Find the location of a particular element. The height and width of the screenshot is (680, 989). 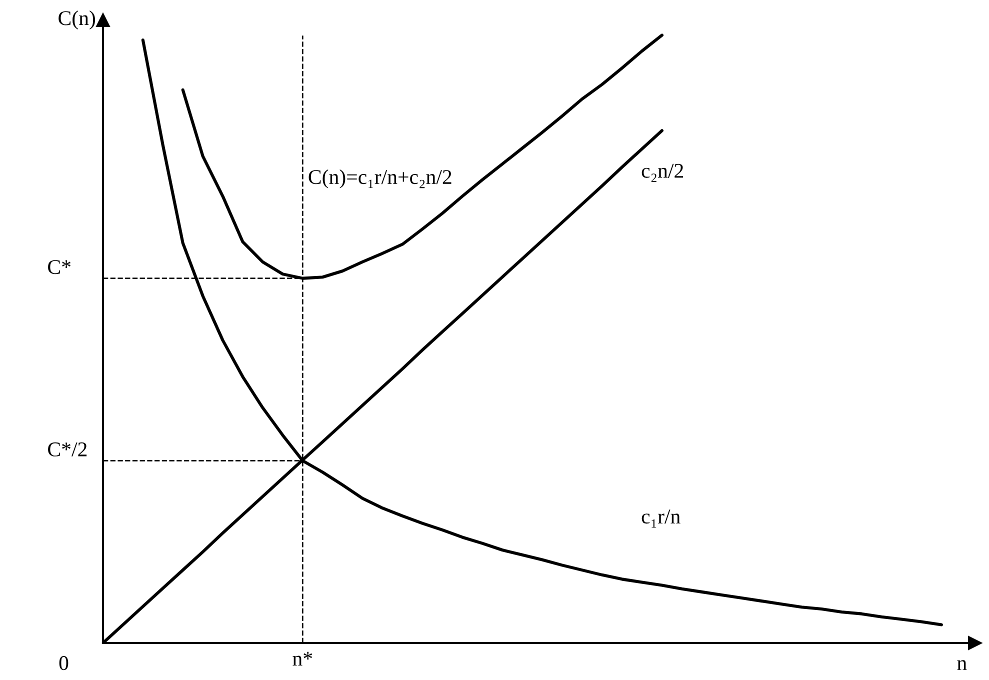

y-axis-title: C(n) is located at coordinates (77, 20).